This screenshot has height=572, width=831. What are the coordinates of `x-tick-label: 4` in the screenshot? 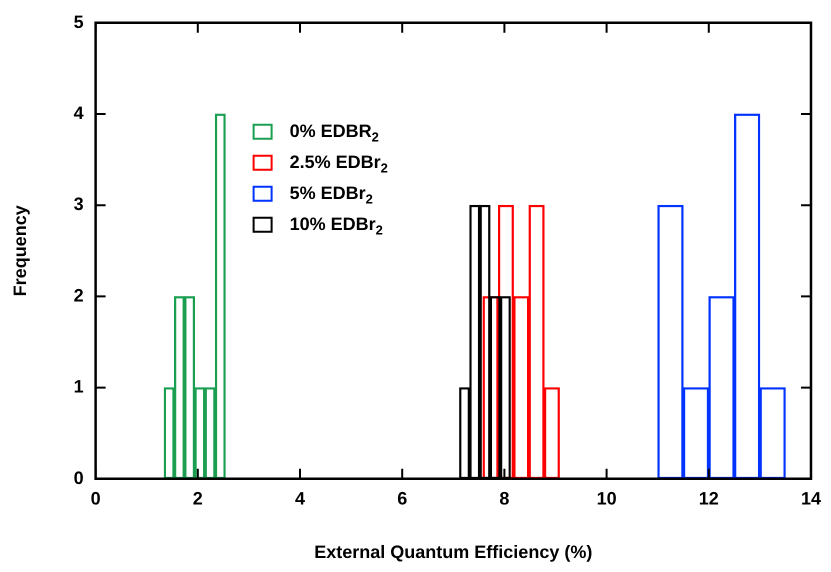 It's located at (300, 498).